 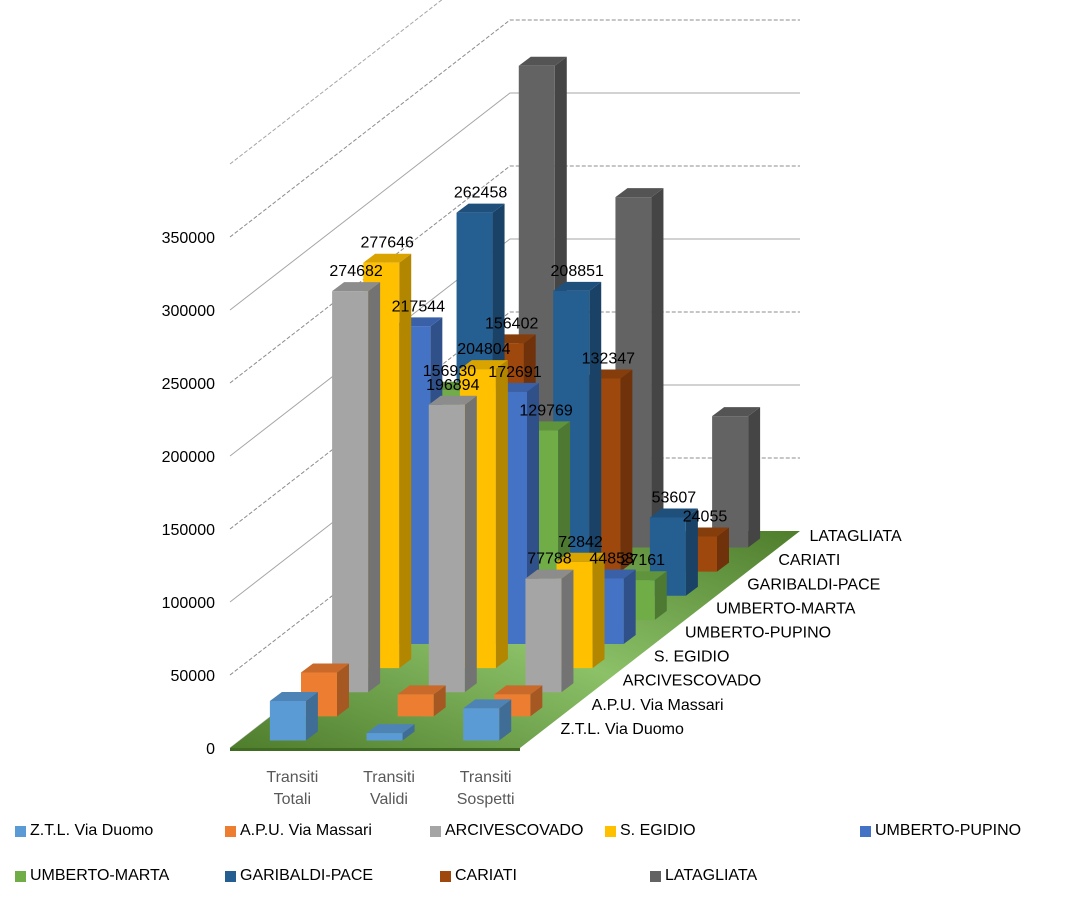 I want to click on legend-item: CARIATI, so click(x=478, y=876).